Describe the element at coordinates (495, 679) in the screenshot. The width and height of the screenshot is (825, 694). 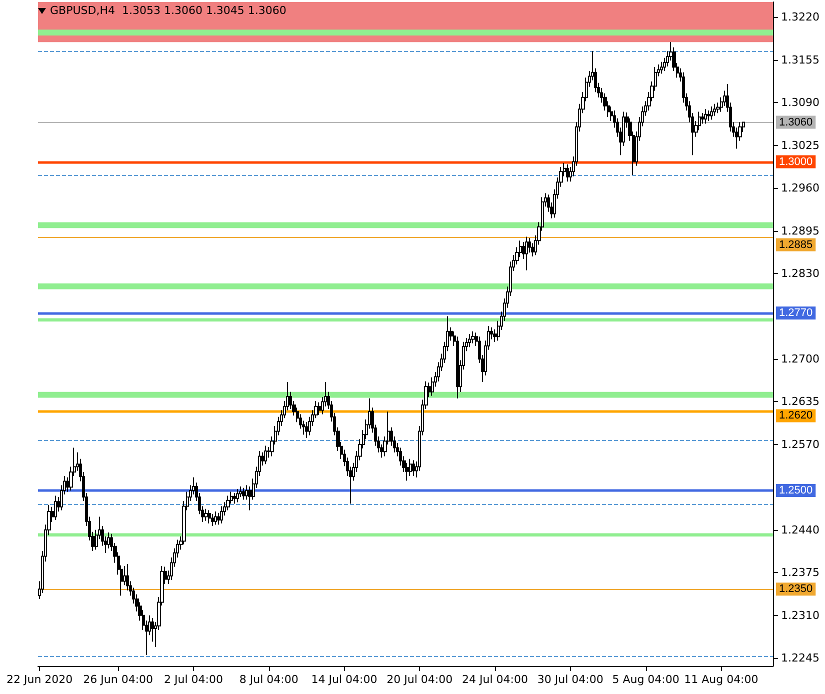
I see `x-tick-label: 24 Jul 04:00` at that location.